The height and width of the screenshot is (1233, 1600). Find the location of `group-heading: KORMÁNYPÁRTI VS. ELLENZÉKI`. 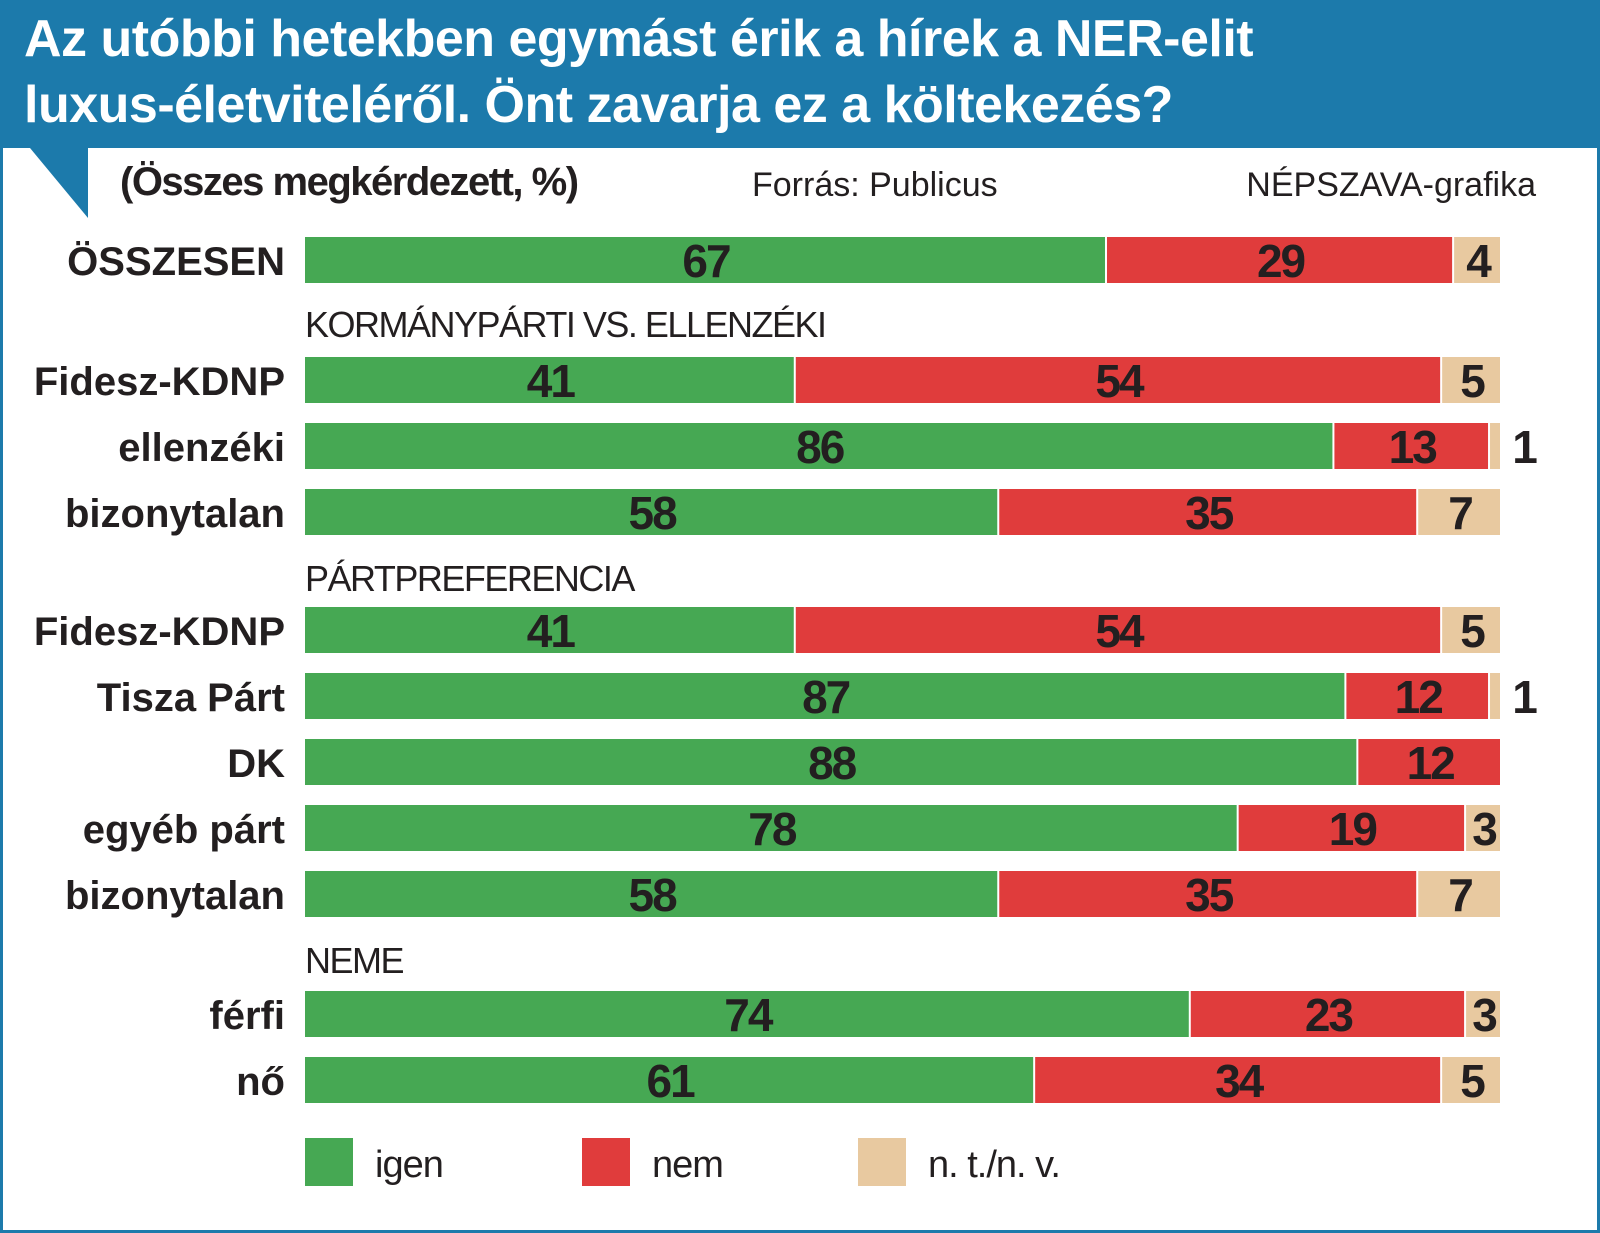

group-heading: KORMÁNYPÁRTI VS. ELLENZÉKI is located at coordinates (565, 324).